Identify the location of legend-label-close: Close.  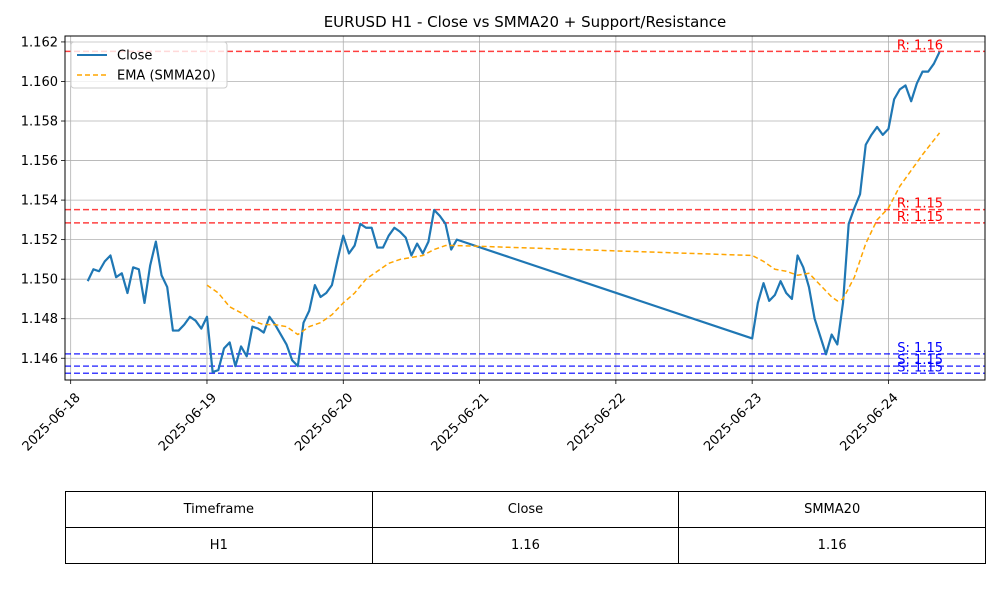
(134, 56).